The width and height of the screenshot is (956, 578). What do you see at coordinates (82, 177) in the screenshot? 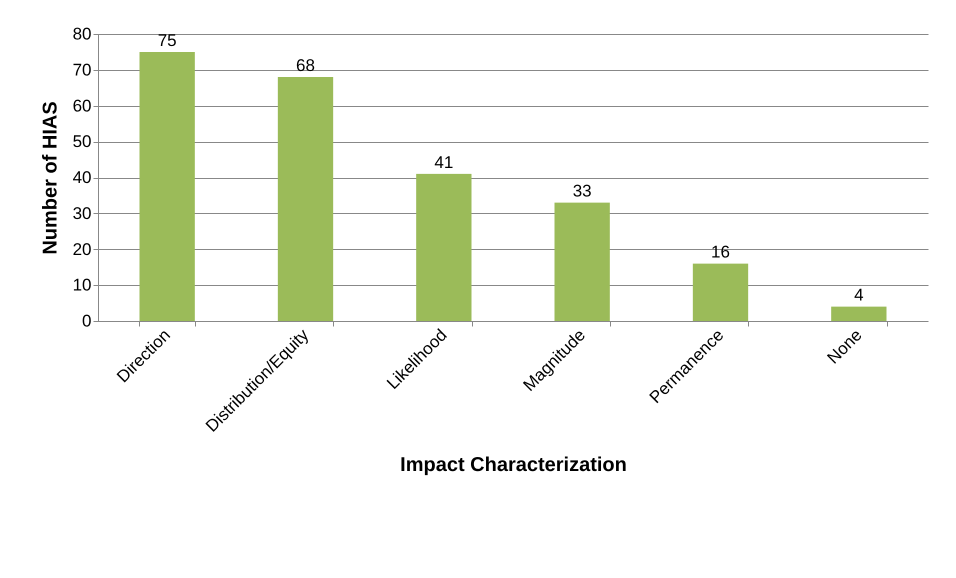
I see `y-tick-label: 40` at bounding box center [82, 177].